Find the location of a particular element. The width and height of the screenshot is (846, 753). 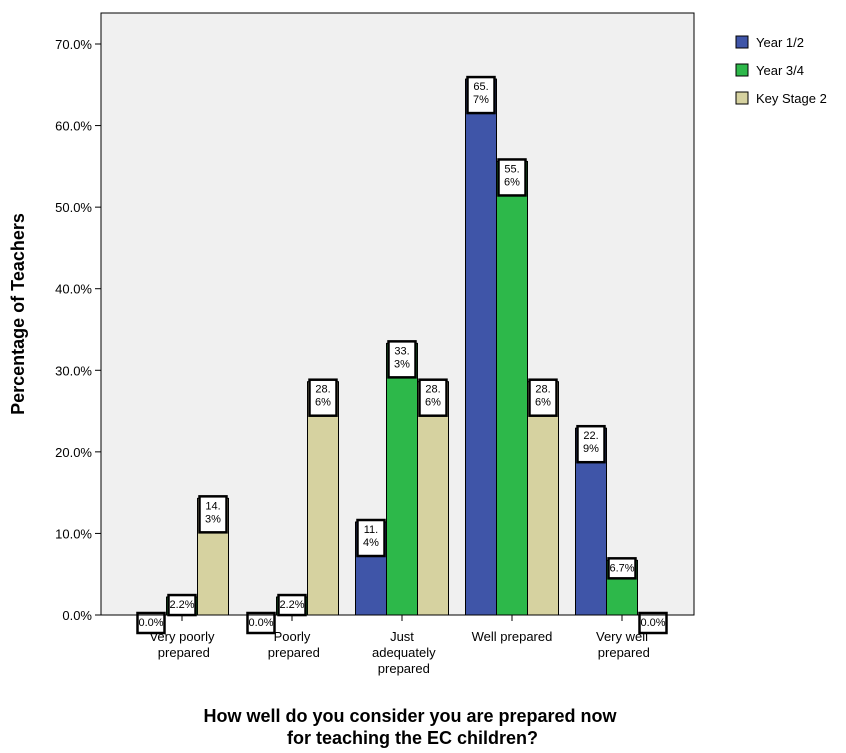

x-tick-label: Just adequately prepared is located at coordinates (402, 652).